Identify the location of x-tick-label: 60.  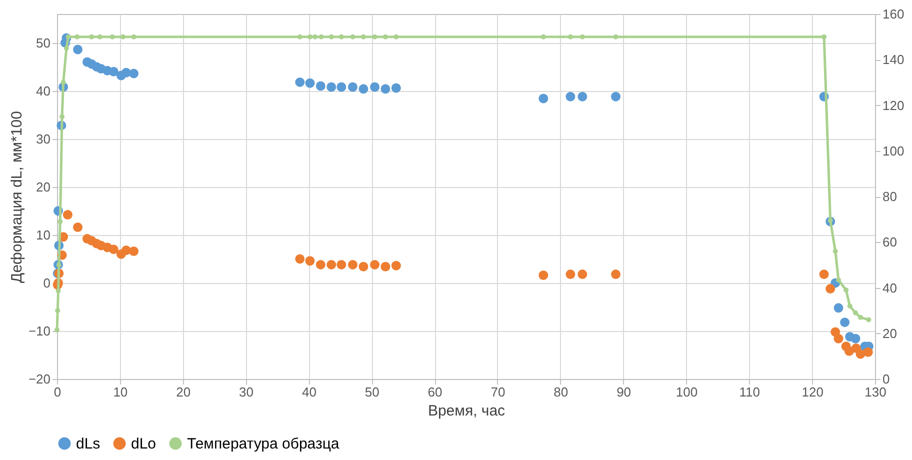
(435, 392).